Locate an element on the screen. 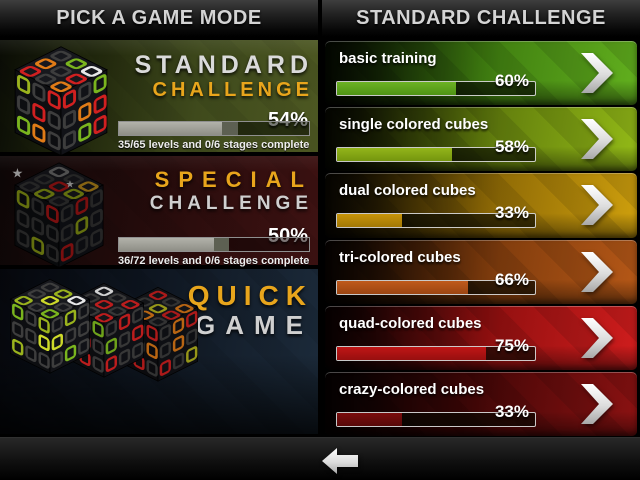 The width and height of the screenshot is (640, 480). mode-title: STANDARD CHALLENGE is located at coordinates (224, 76).